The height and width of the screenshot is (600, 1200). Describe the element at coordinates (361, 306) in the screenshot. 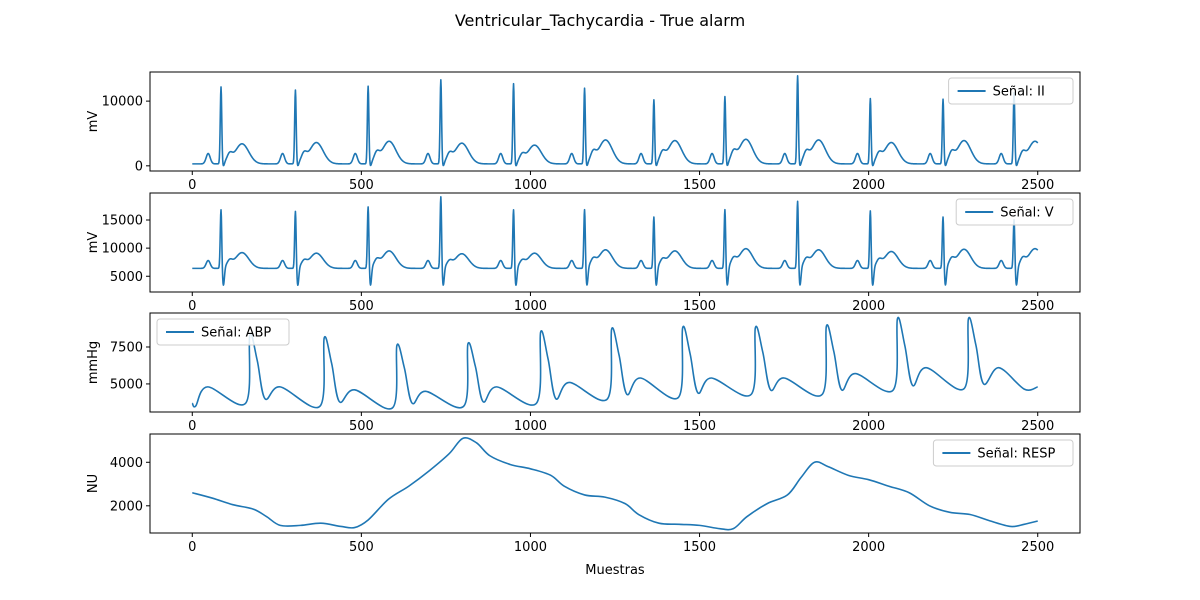

I see `x-tick-label-2-500: 500` at that location.